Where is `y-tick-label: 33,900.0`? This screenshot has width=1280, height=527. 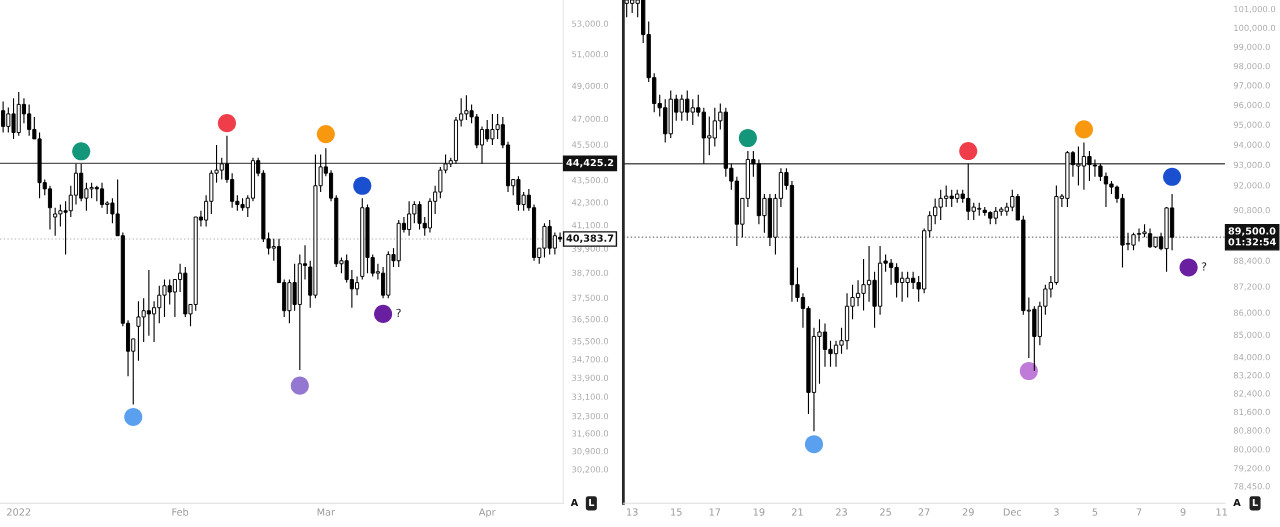 y-tick-label: 33,900.0 is located at coordinates (590, 378).